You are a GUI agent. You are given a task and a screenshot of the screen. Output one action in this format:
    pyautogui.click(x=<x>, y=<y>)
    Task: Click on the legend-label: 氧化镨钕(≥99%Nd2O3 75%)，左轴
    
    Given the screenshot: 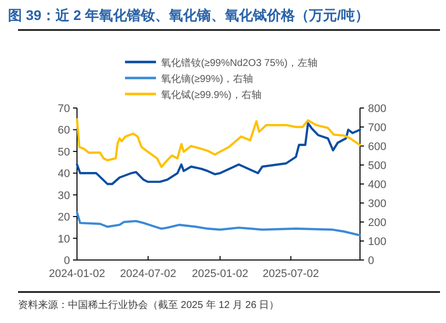 What is the action you would take?
    pyautogui.click(x=239, y=63)
    